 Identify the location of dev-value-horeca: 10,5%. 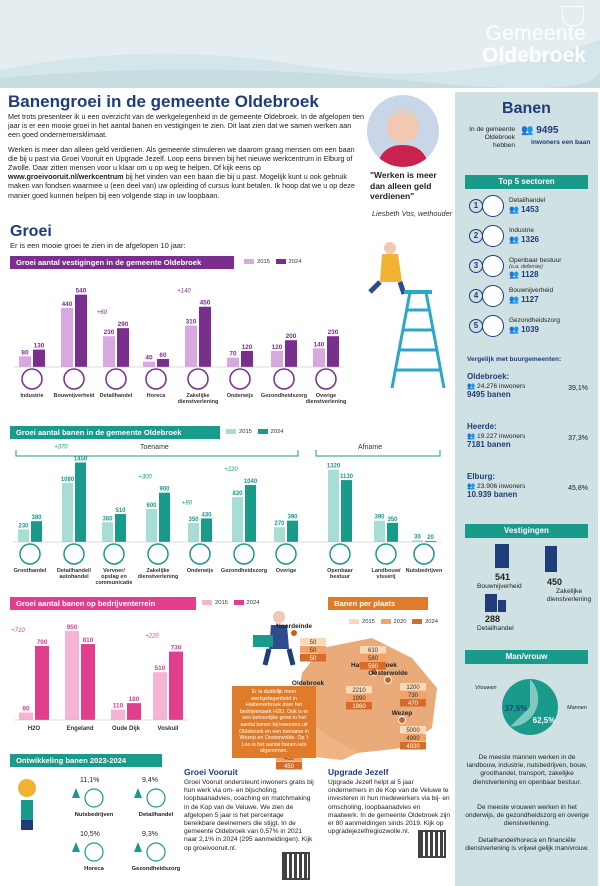
(90, 834).